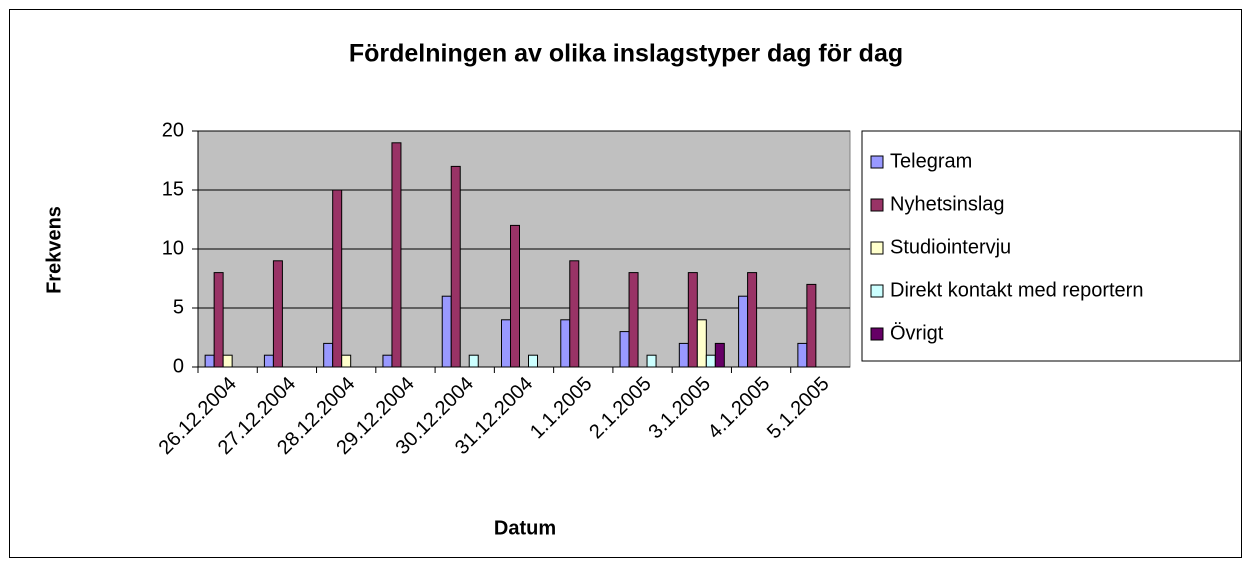 The height and width of the screenshot is (567, 1252). I want to click on legend-label: Telegram, so click(931, 161).